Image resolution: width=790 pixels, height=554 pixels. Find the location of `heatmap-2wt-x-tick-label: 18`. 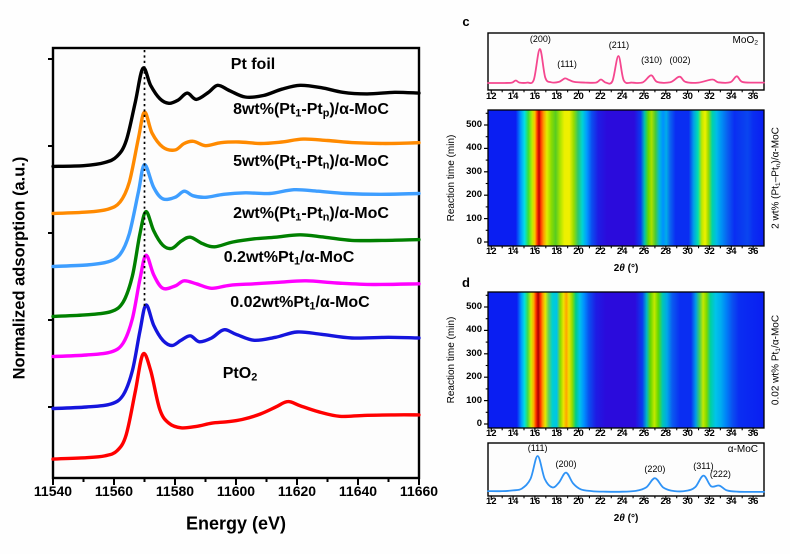

heatmap-2wt-x-tick-label: 18 is located at coordinates (557, 251).